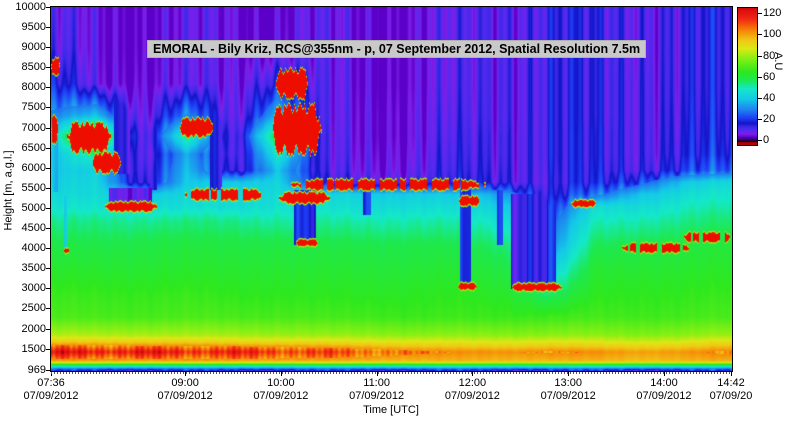  What do you see at coordinates (33, 228) in the screenshot?
I see `y-tick-label: 4500` at bounding box center [33, 228].